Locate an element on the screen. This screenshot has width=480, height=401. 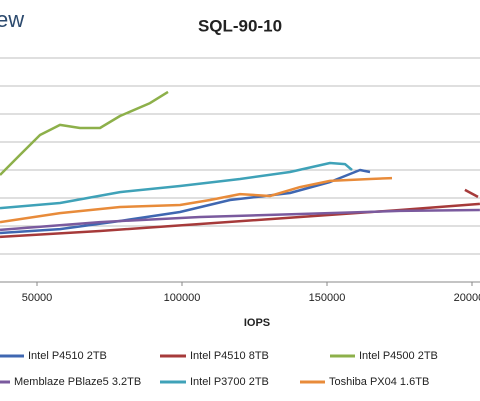
x-tick-label: 150000 is located at coordinates (327, 298).